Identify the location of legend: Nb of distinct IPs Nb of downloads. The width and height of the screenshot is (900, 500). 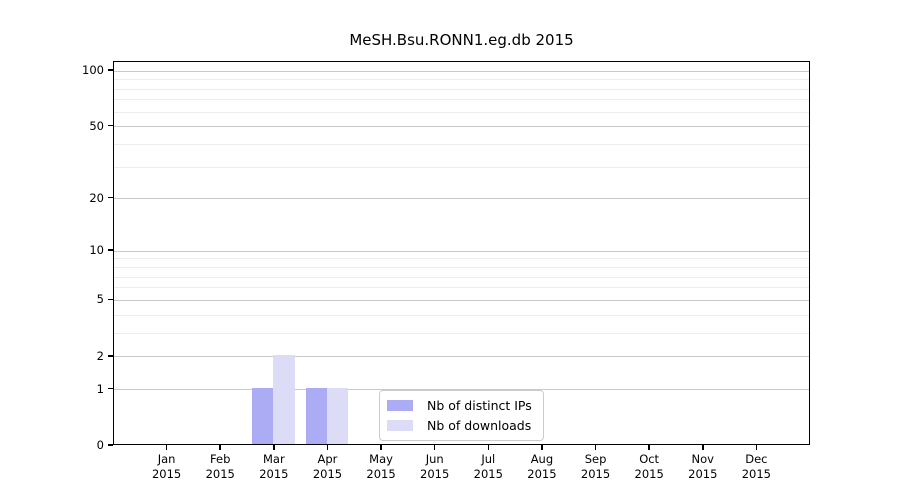
(461, 415).